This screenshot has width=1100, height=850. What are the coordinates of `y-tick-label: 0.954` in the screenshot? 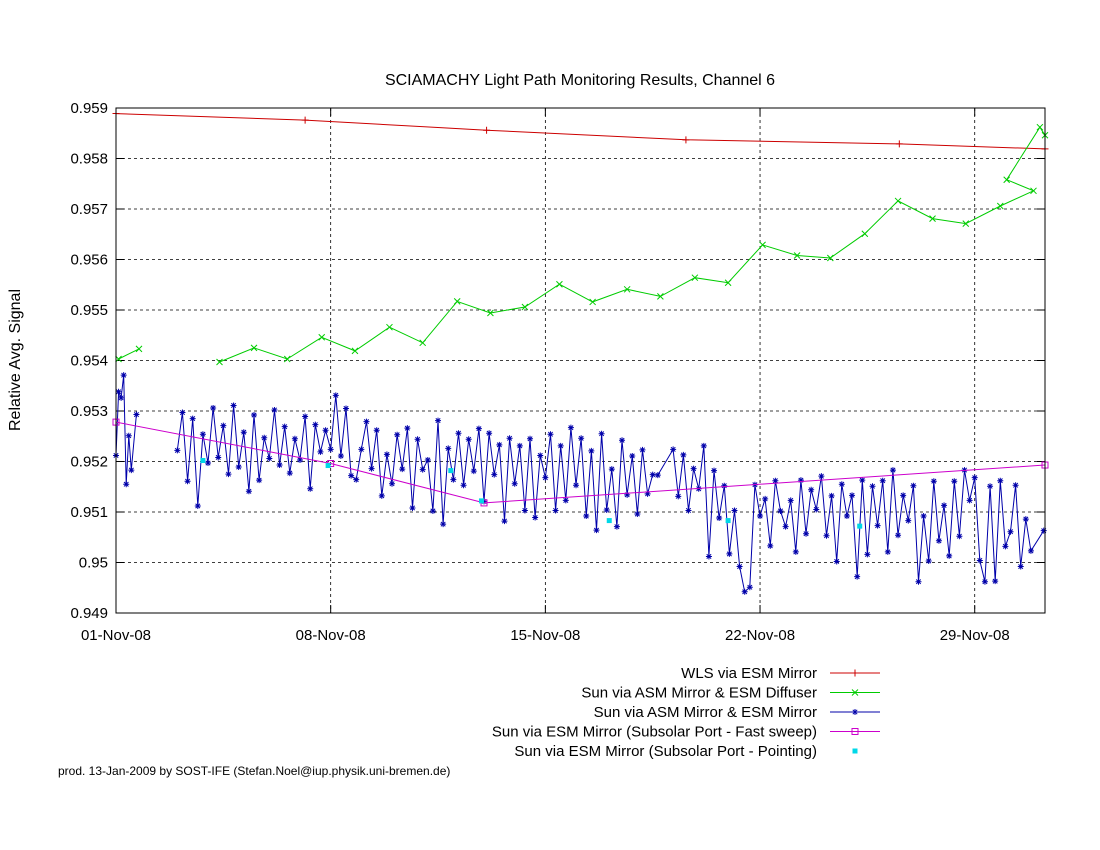 It's located at (89, 361).